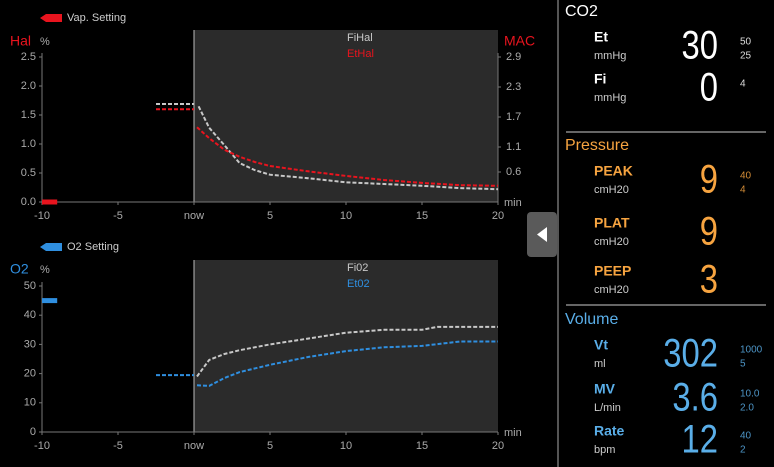 This screenshot has width=774, height=467. What do you see at coordinates (746, 42) in the screenshot?
I see `param-limit: 50` at bounding box center [746, 42].